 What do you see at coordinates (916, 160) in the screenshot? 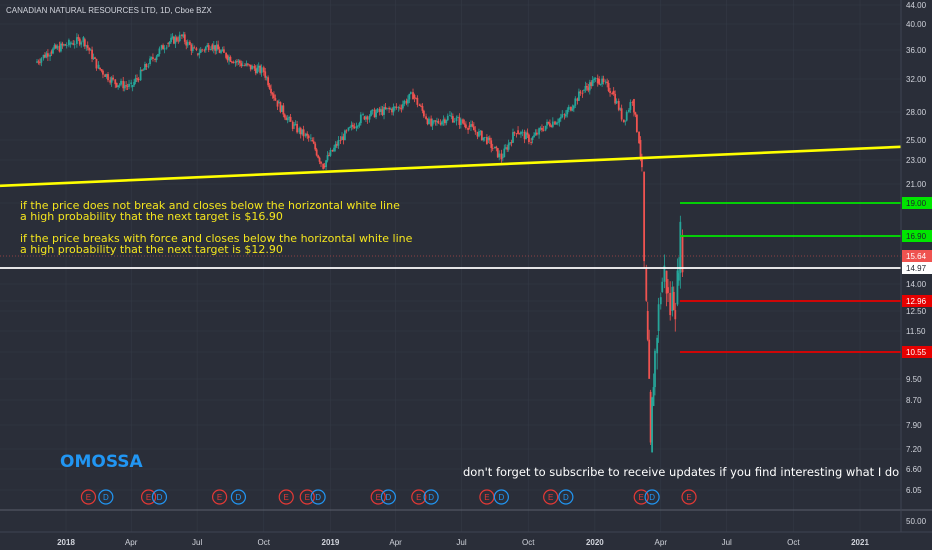
I see `y-tick-label: 23.00` at bounding box center [916, 160].